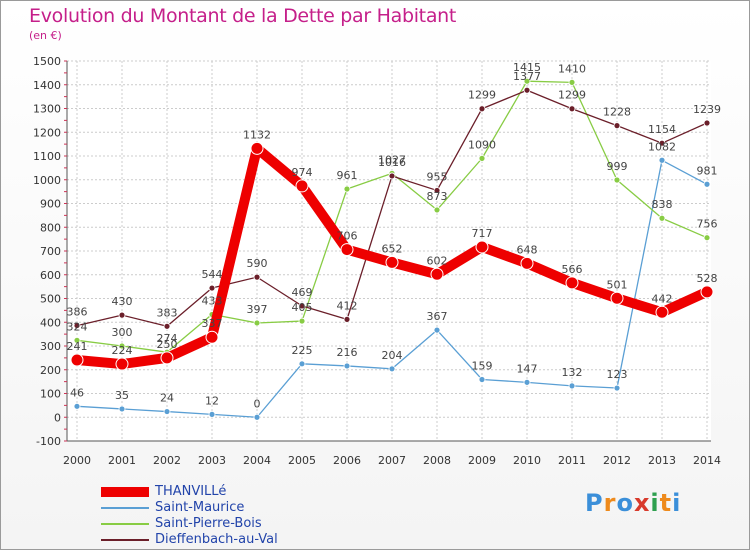  Describe the element at coordinates (216, 539) in the screenshot. I see `legend-label: Dieffenbach-au-Val` at that location.